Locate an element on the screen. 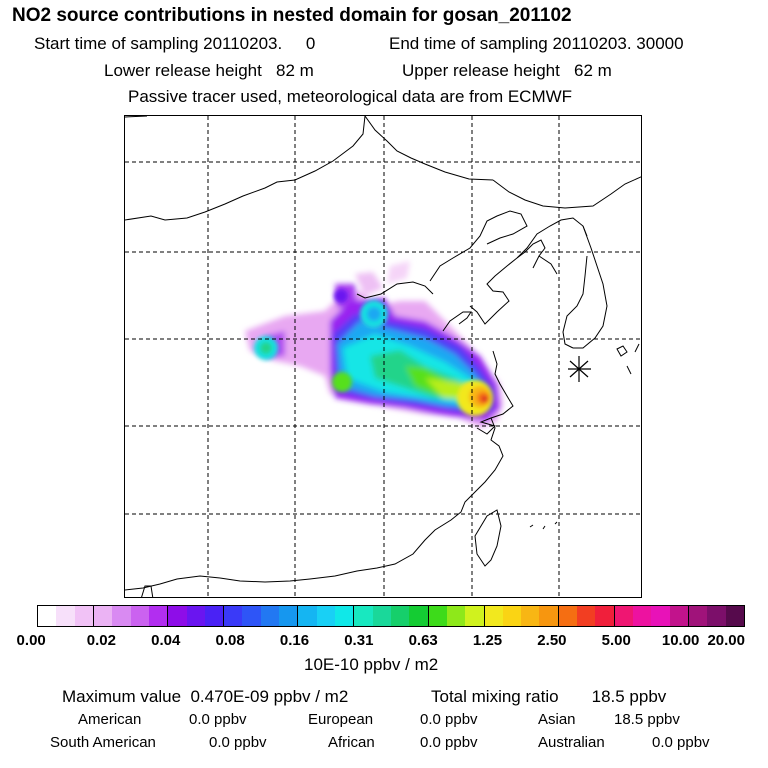 The image size is (768, 768). maximum-value: Maximum value 0.470E-09 ppbv / m2 is located at coordinates (205, 696).